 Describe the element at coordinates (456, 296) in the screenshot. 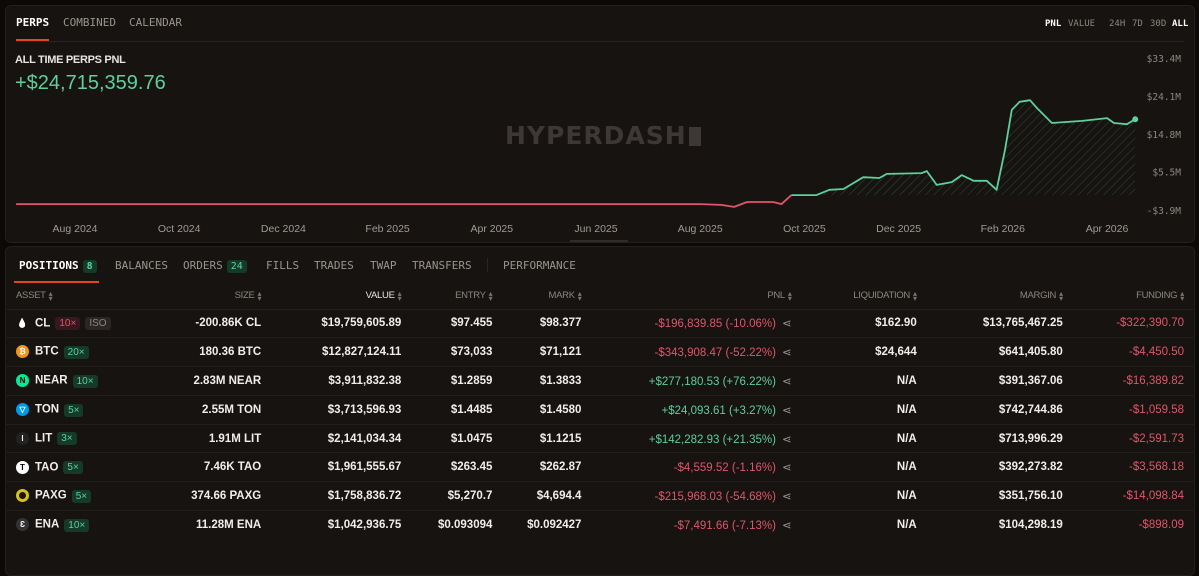

I see `column-header-entry: ENTRY ▴ ▾` at that location.